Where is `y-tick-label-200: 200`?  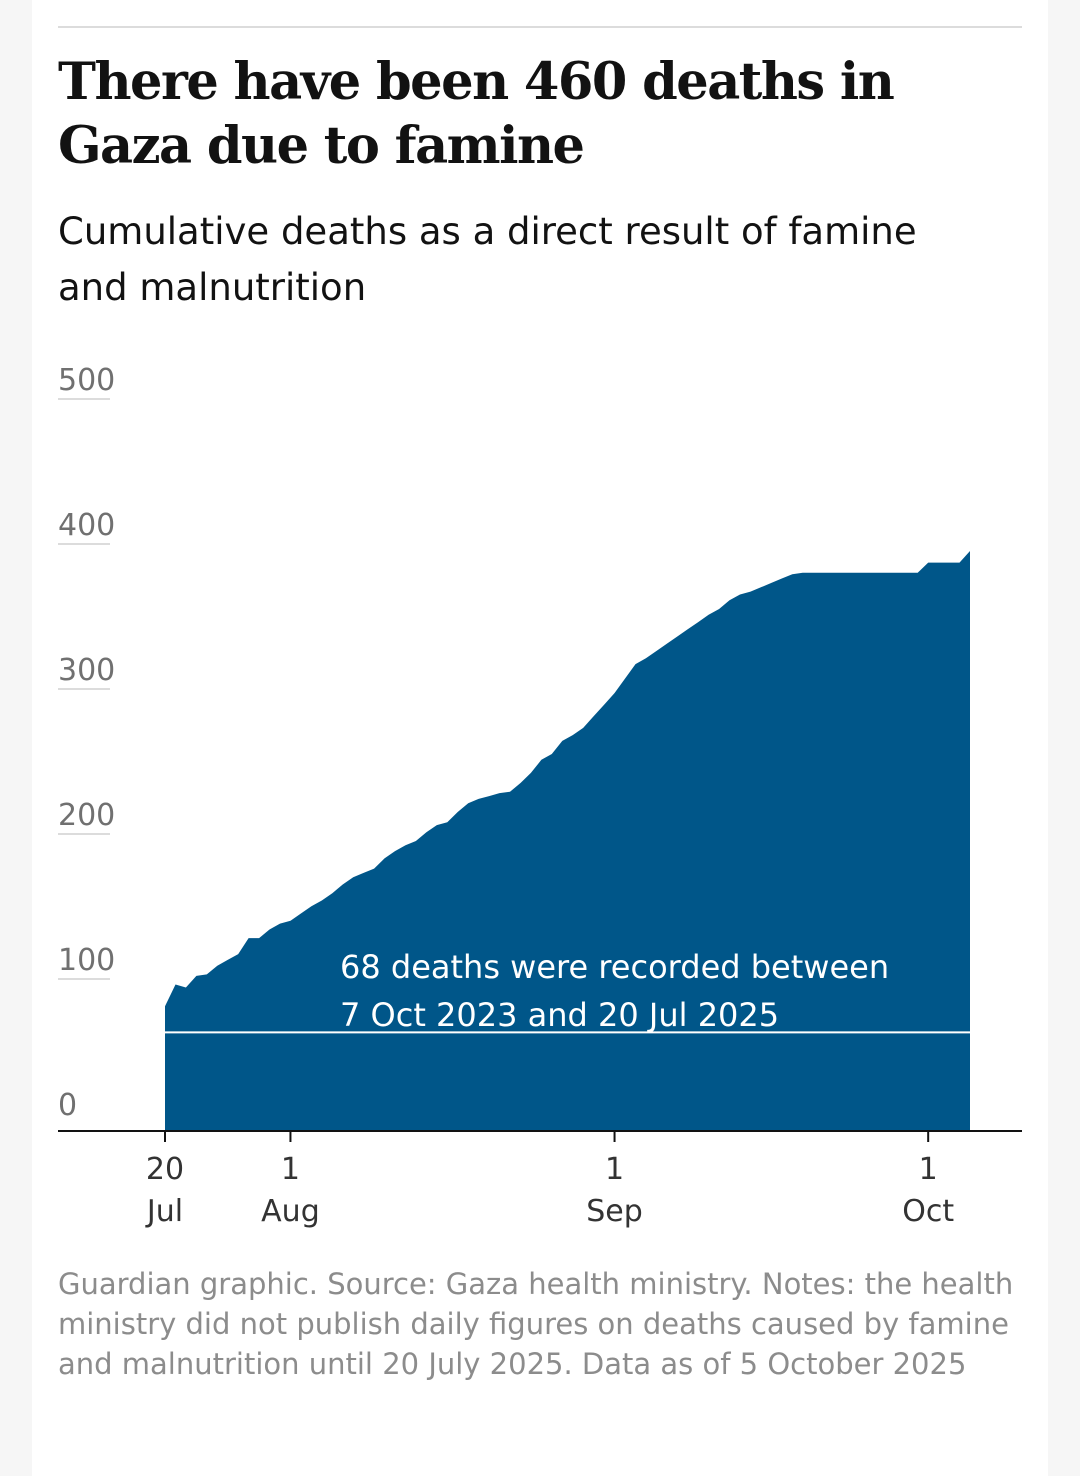
y-tick-label-200: 200 is located at coordinates (86, 815).